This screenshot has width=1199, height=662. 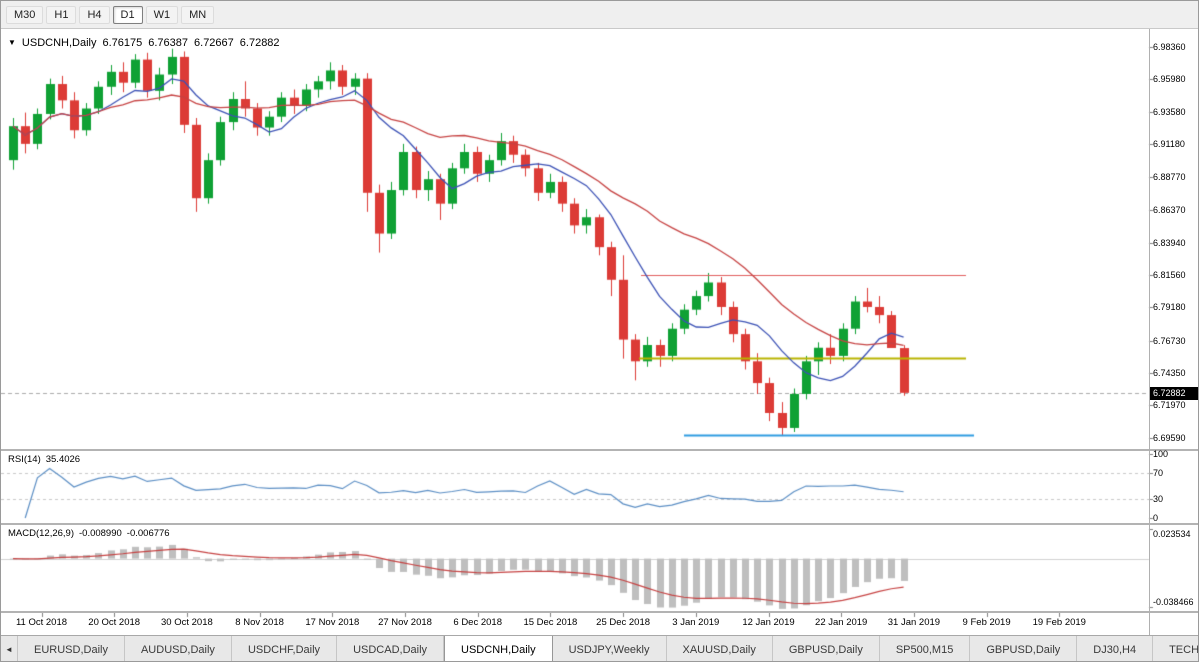 What do you see at coordinates (1115, 648) in the screenshot?
I see `tab-dj30-h4: DJ30,H4` at bounding box center [1115, 648].